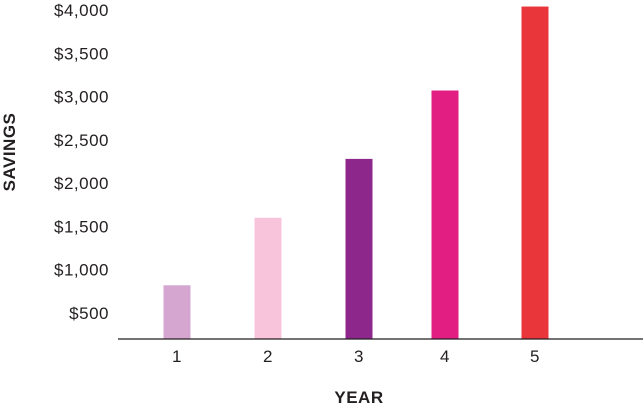 The height and width of the screenshot is (409, 643). What do you see at coordinates (89, 313) in the screenshot?
I see `y-tick-label: $500` at bounding box center [89, 313].